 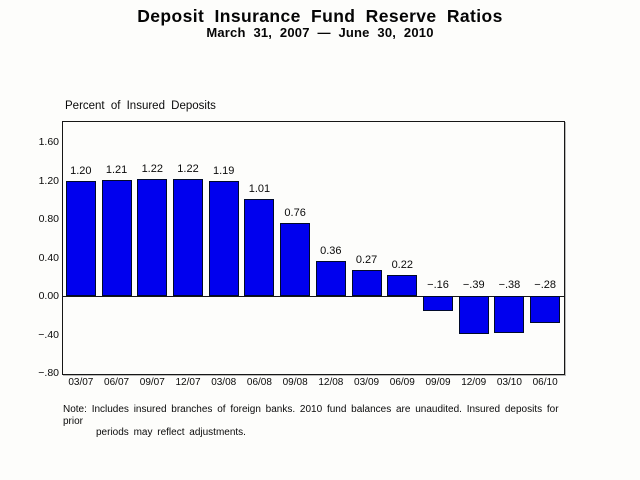 What do you see at coordinates (402, 264) in the screenshot?
I see `bar-value-label: 0.22` at bounding box center [402, 264].